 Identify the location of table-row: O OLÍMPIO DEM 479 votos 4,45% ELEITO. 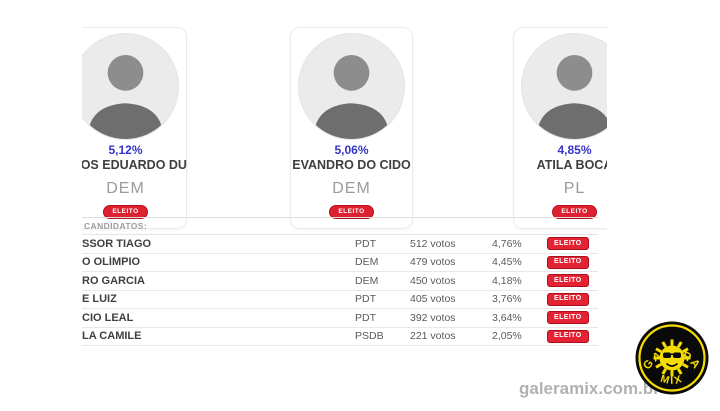
(340, 263).